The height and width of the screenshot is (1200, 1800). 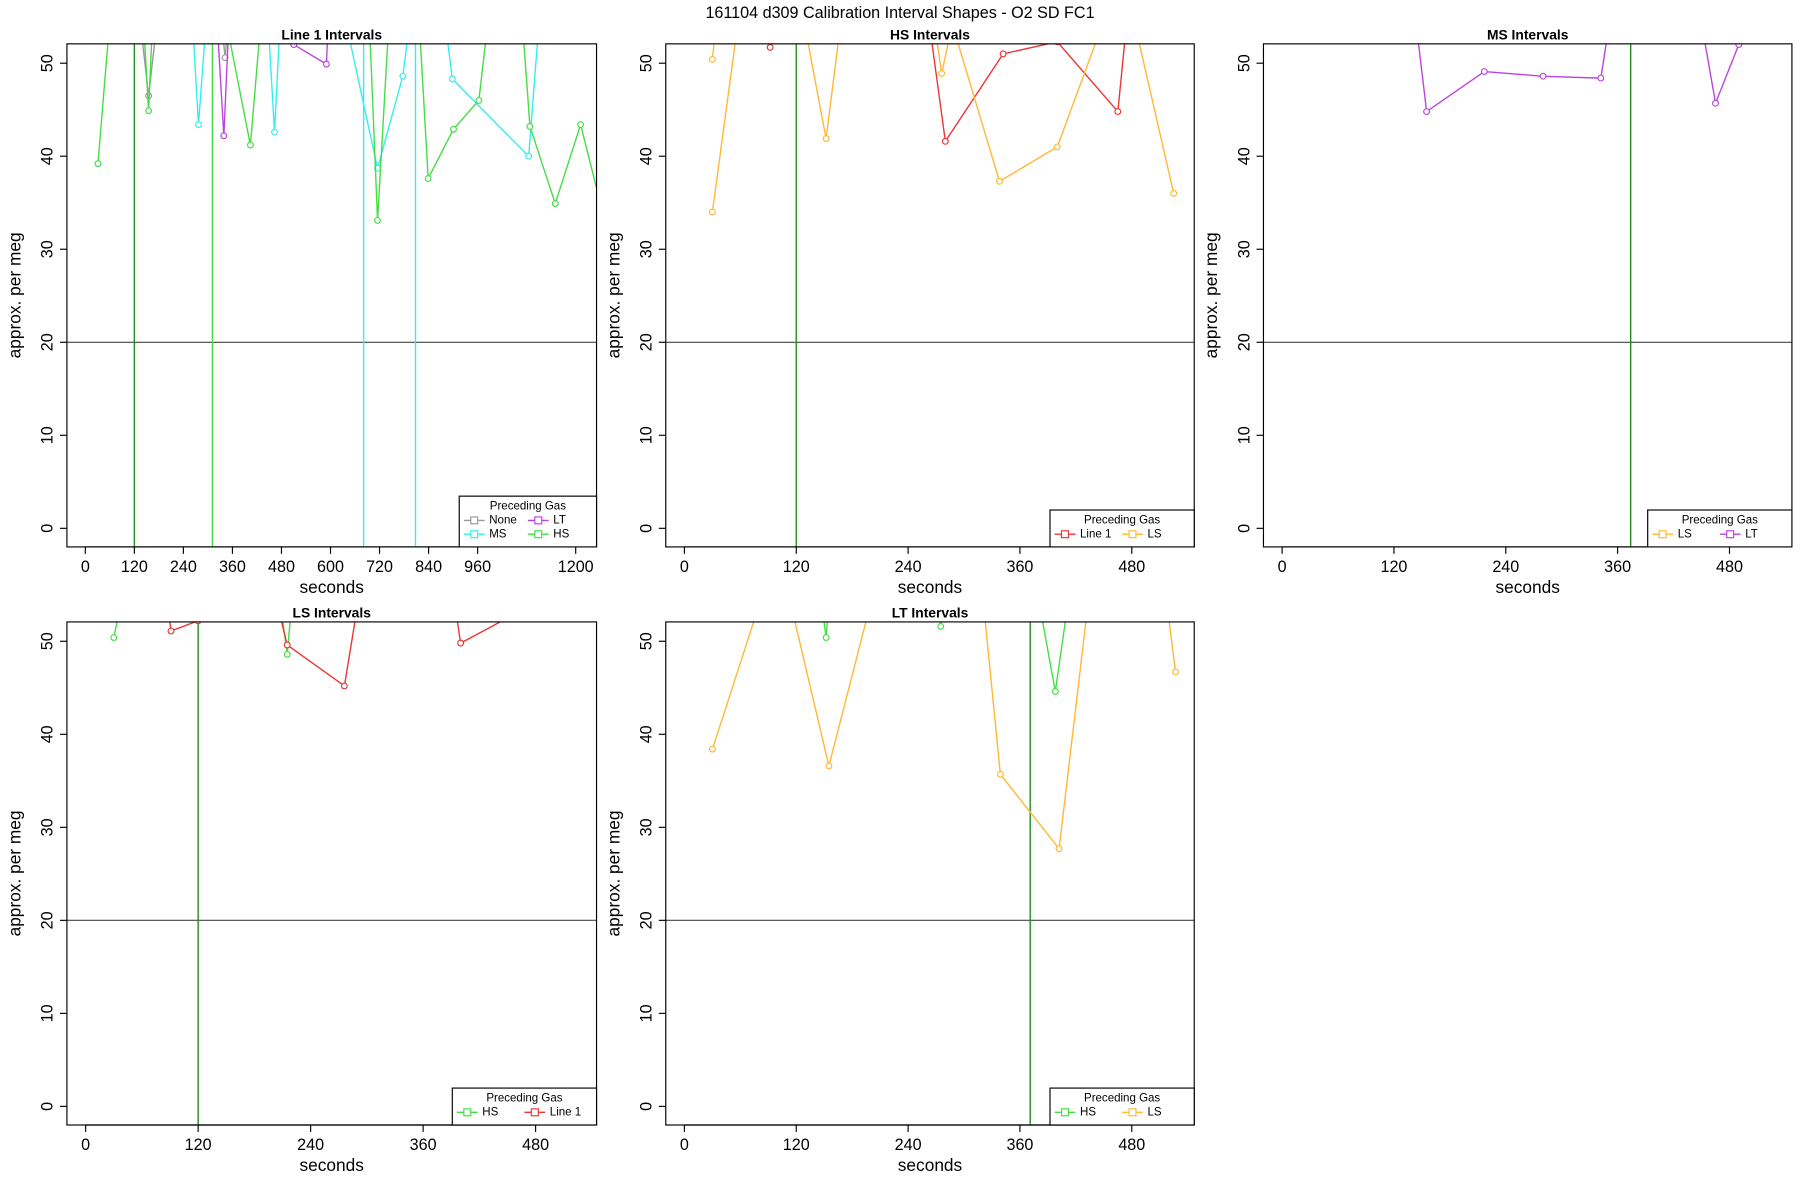 I want to click on x-tick-label: 960, so click(x=477, y=567).